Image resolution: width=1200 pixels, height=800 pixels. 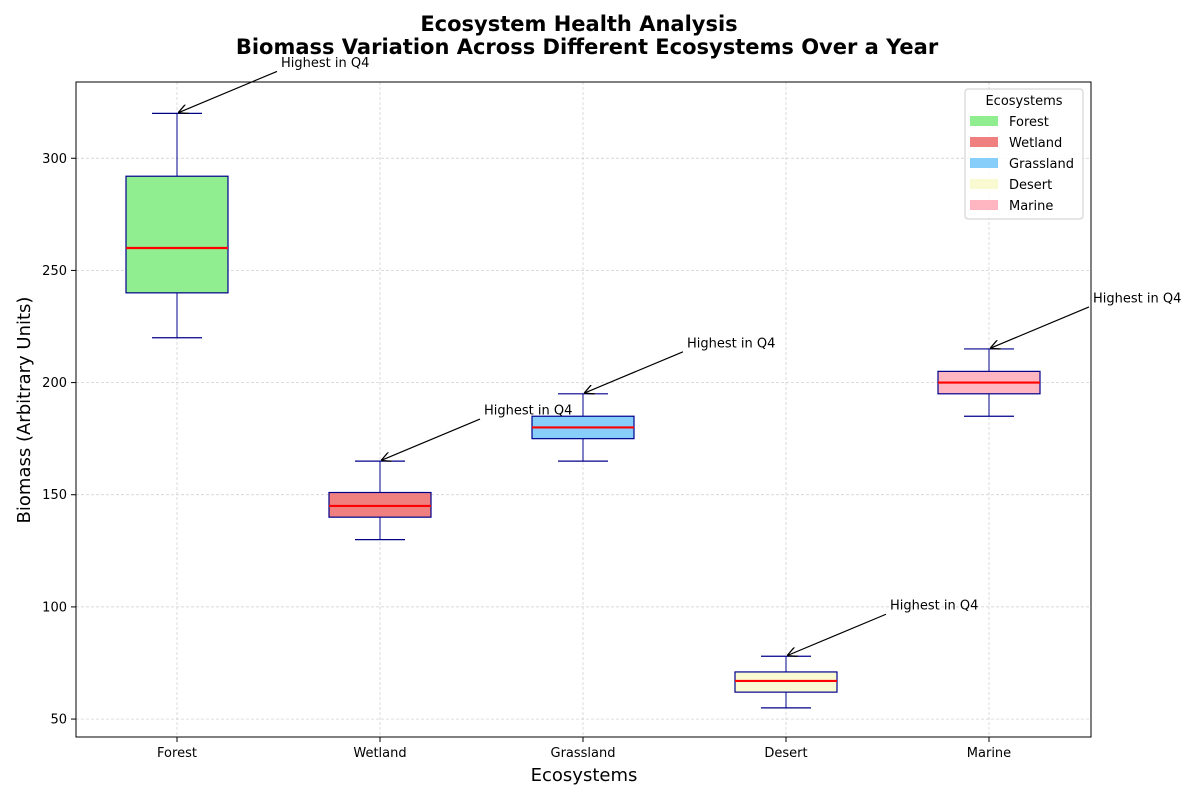 I want to click on x-tick-label: Desert, so click(x=785, y=753).